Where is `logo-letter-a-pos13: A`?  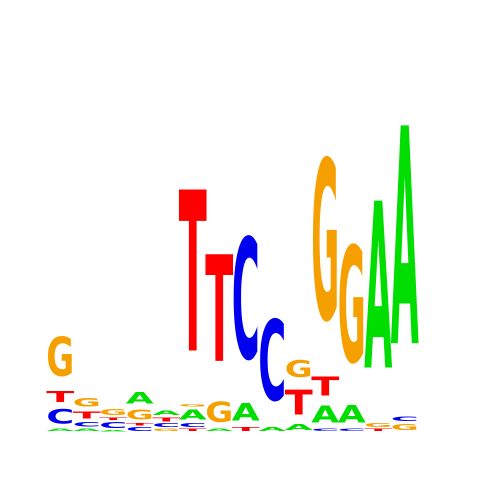
logo-letter-a-pos13: A is located at coordinates (378, 288).